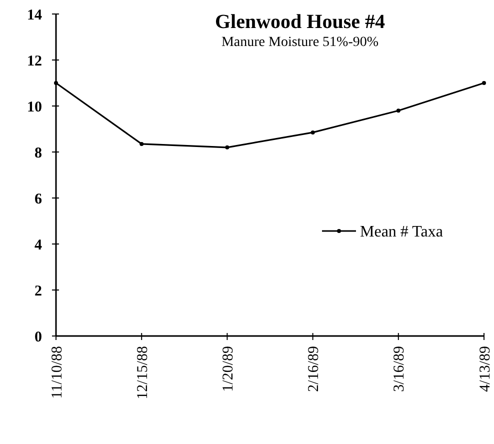  I want to click on y-tick-label: 0, so click(38, 337).